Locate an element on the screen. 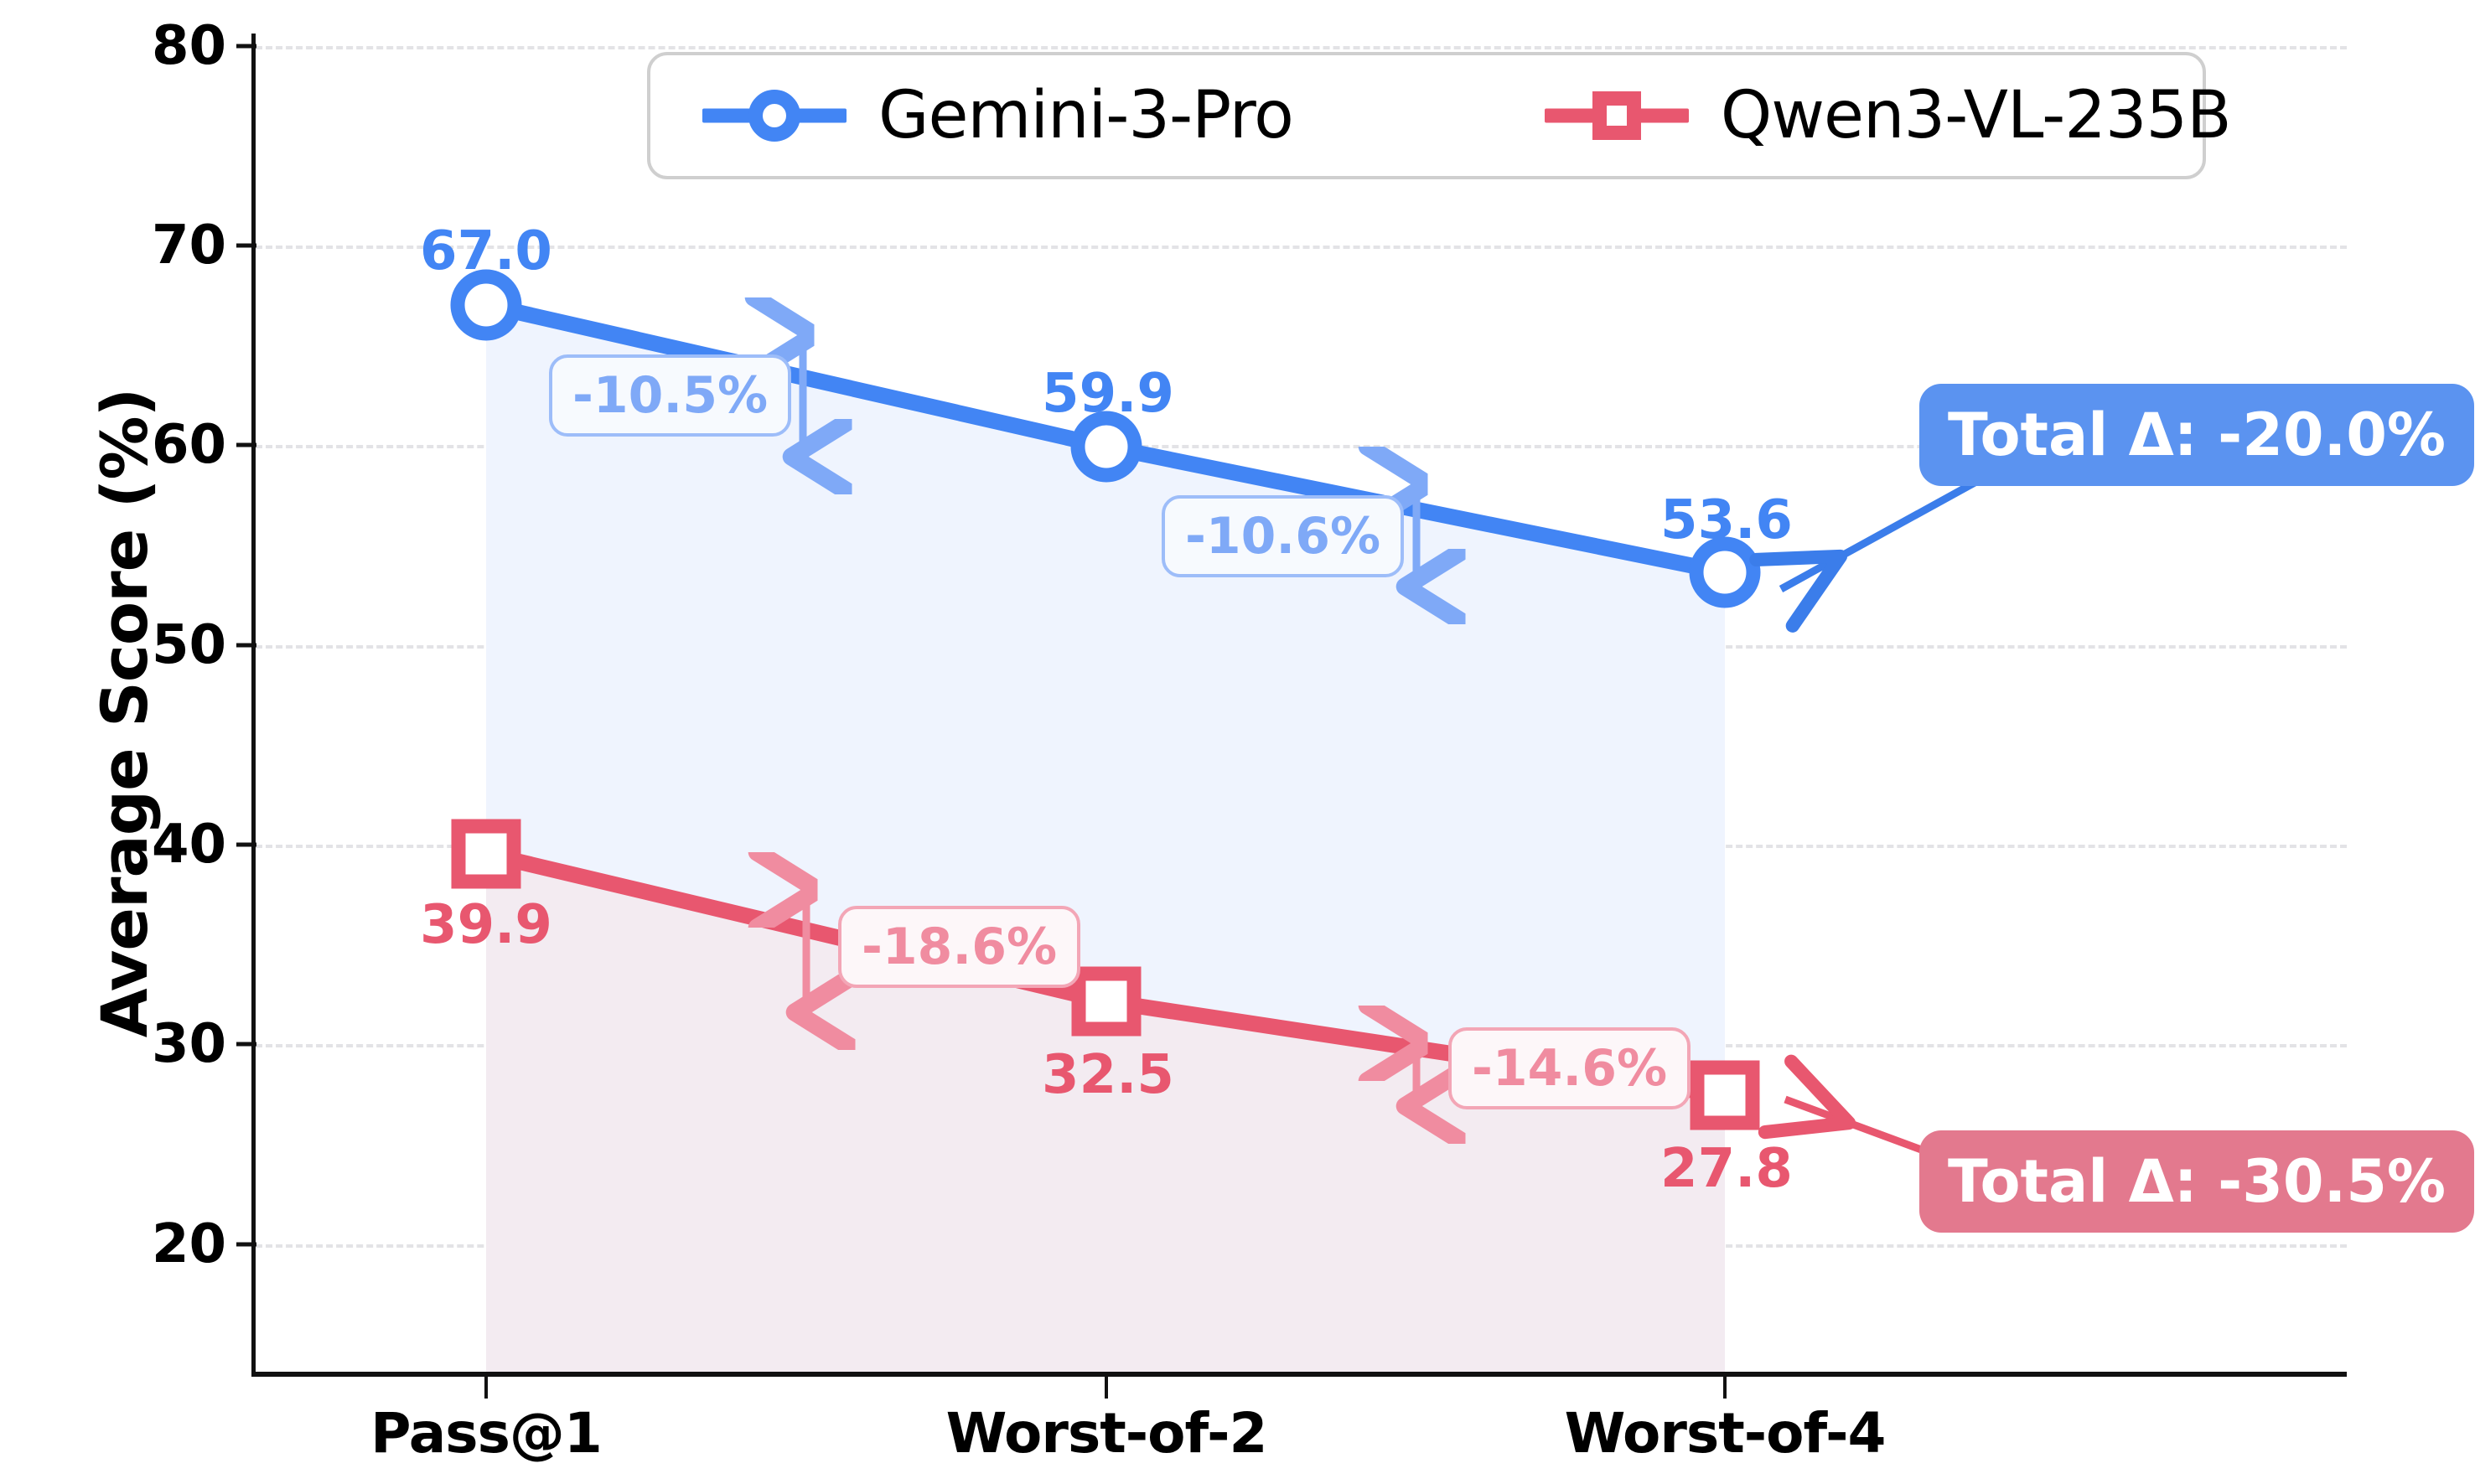 The width and height of the screenshot is (2475, 1484). x-tick-mark-worst4 is located at coordinates (1725, 1388).